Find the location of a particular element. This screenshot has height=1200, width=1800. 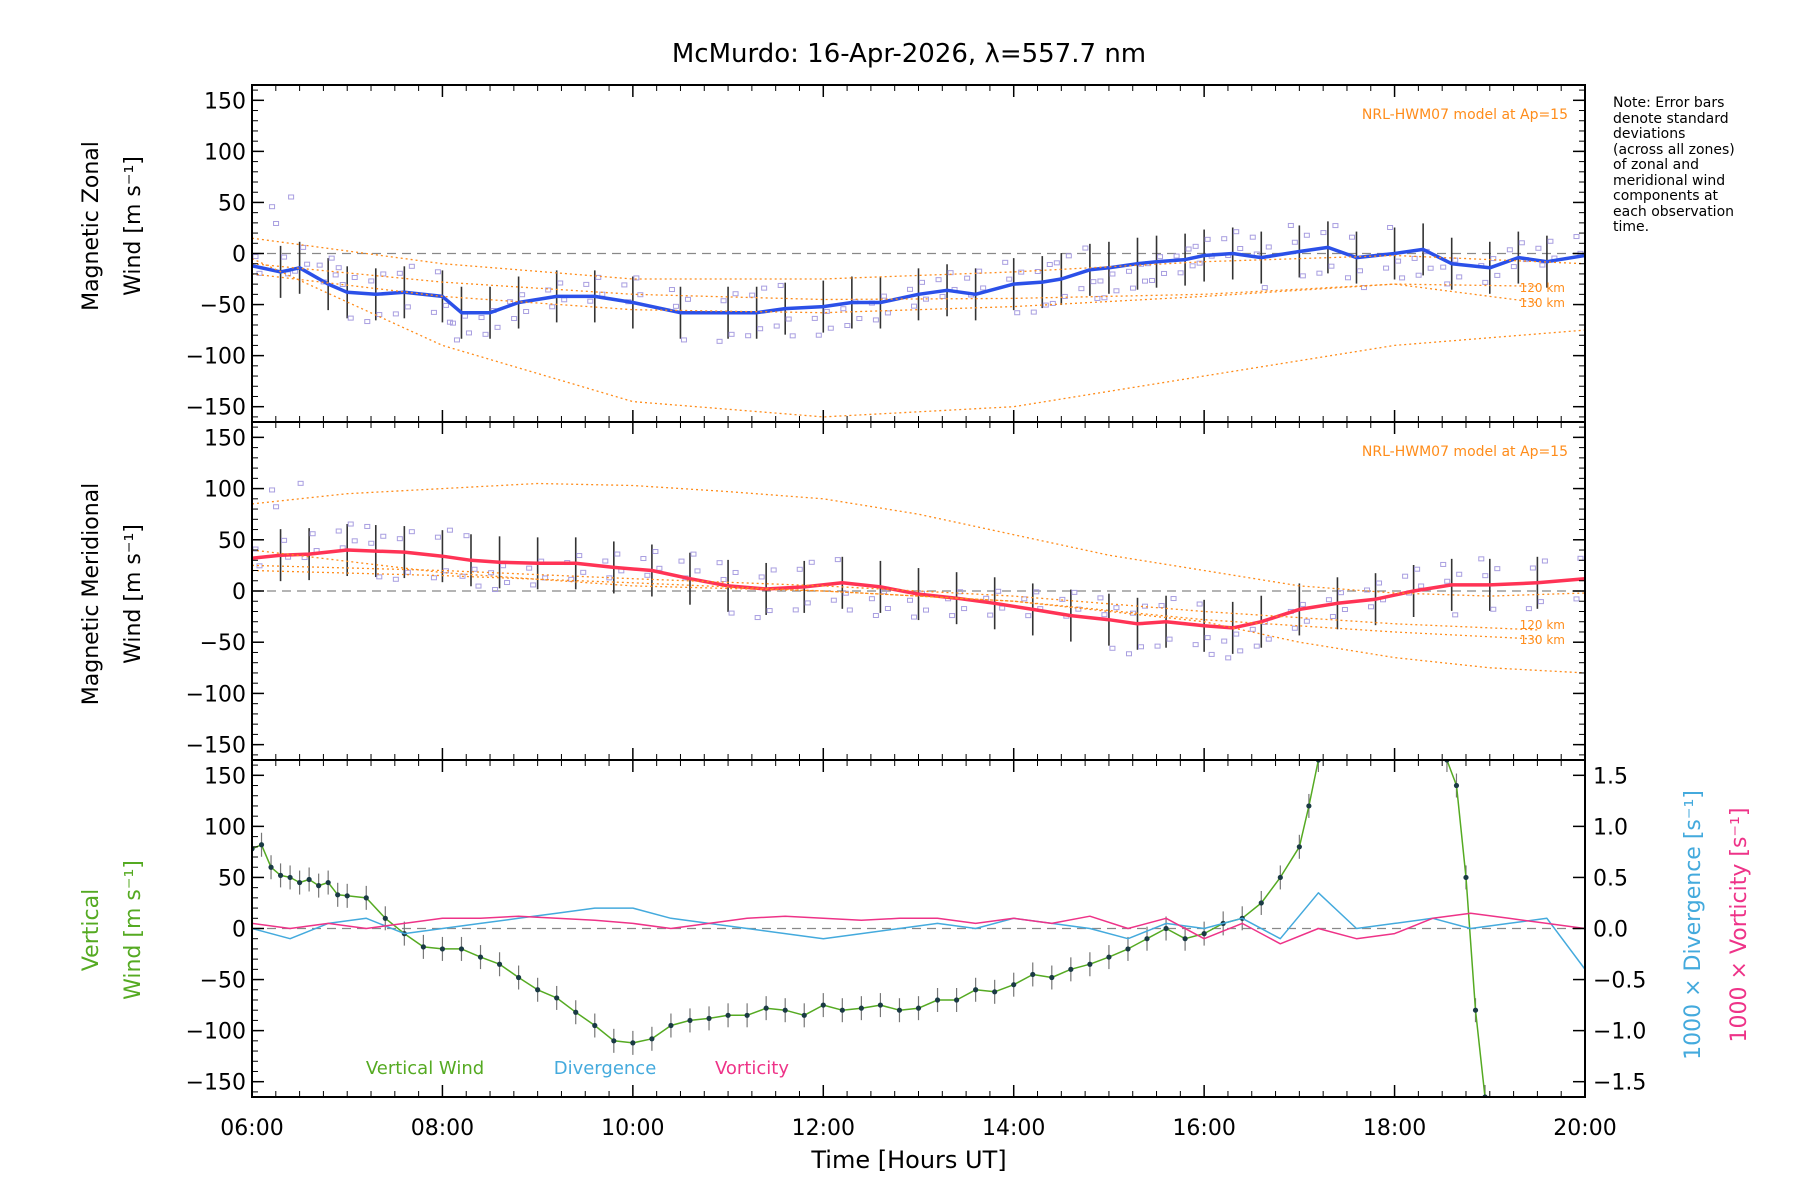

vertical-ytick-label: −150 is located at coordinates (216, 1083).